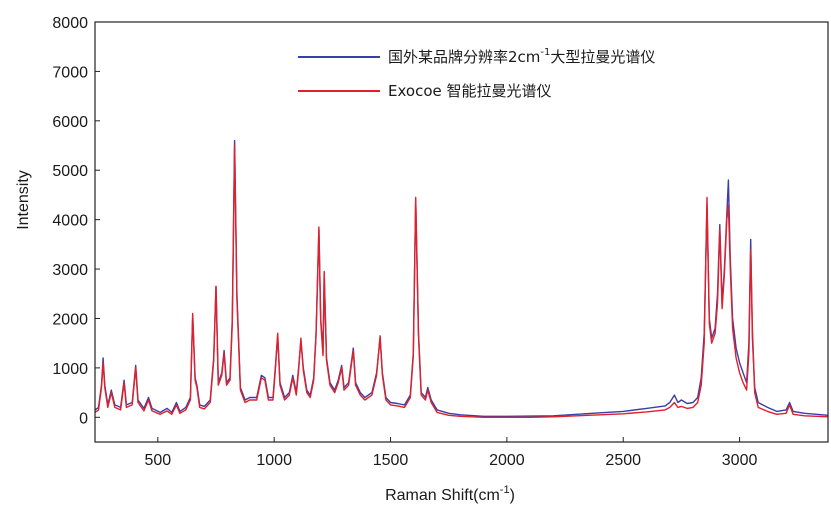 The height and width of the screenshot is (508, 831). What do you see at coordinates (442, 495) in the screenshot?
I see `x-axis-title-main: Raman Shift(cm` at bounding box center [442, 495].